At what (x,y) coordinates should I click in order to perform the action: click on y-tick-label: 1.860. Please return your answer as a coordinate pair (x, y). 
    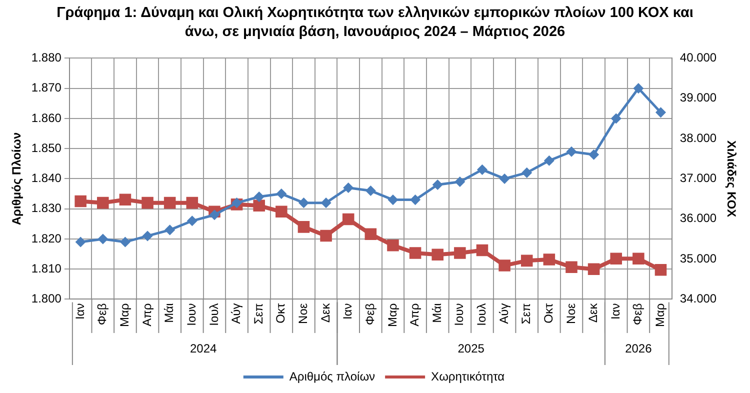
    Looking at the image, I should click on (46, 117).